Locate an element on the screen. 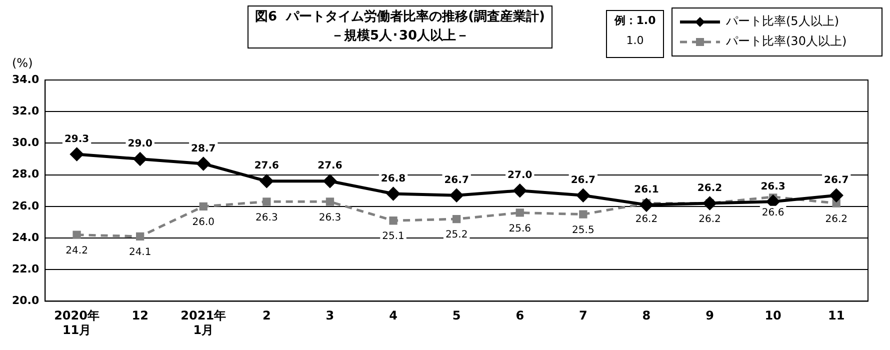  data-label: 24.2 is located at coordinates (77, 250).